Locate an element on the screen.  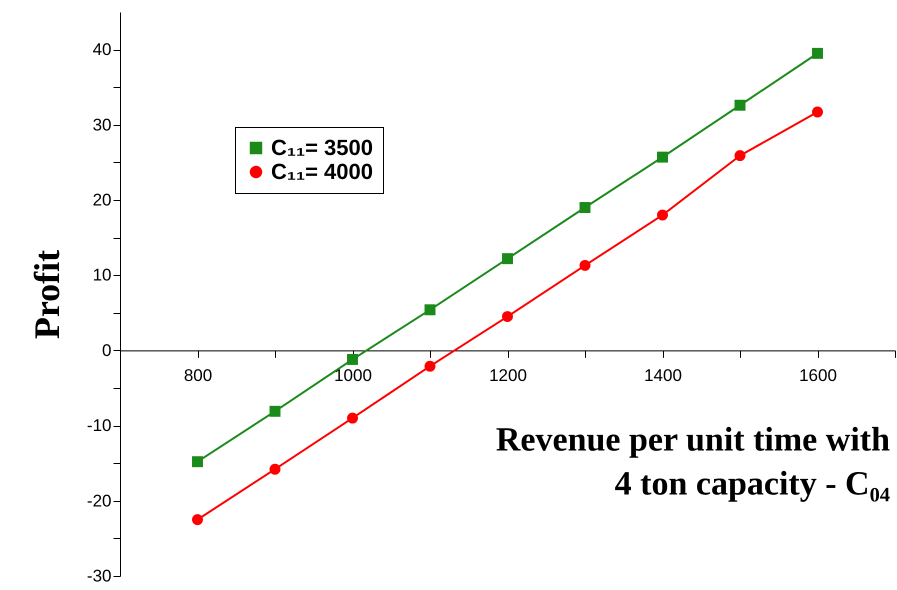
y-tick-label: -10 is located at coordinates (99, 426).